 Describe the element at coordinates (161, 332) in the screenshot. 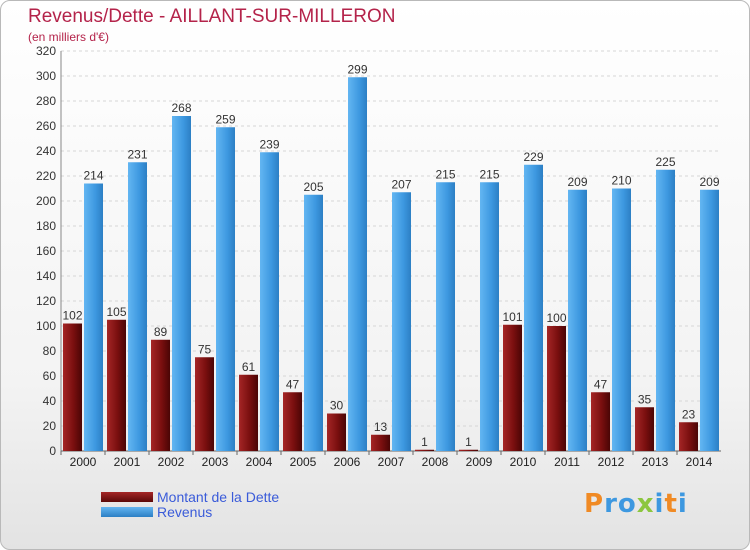

I see `data-label-dette: 89` at that location.